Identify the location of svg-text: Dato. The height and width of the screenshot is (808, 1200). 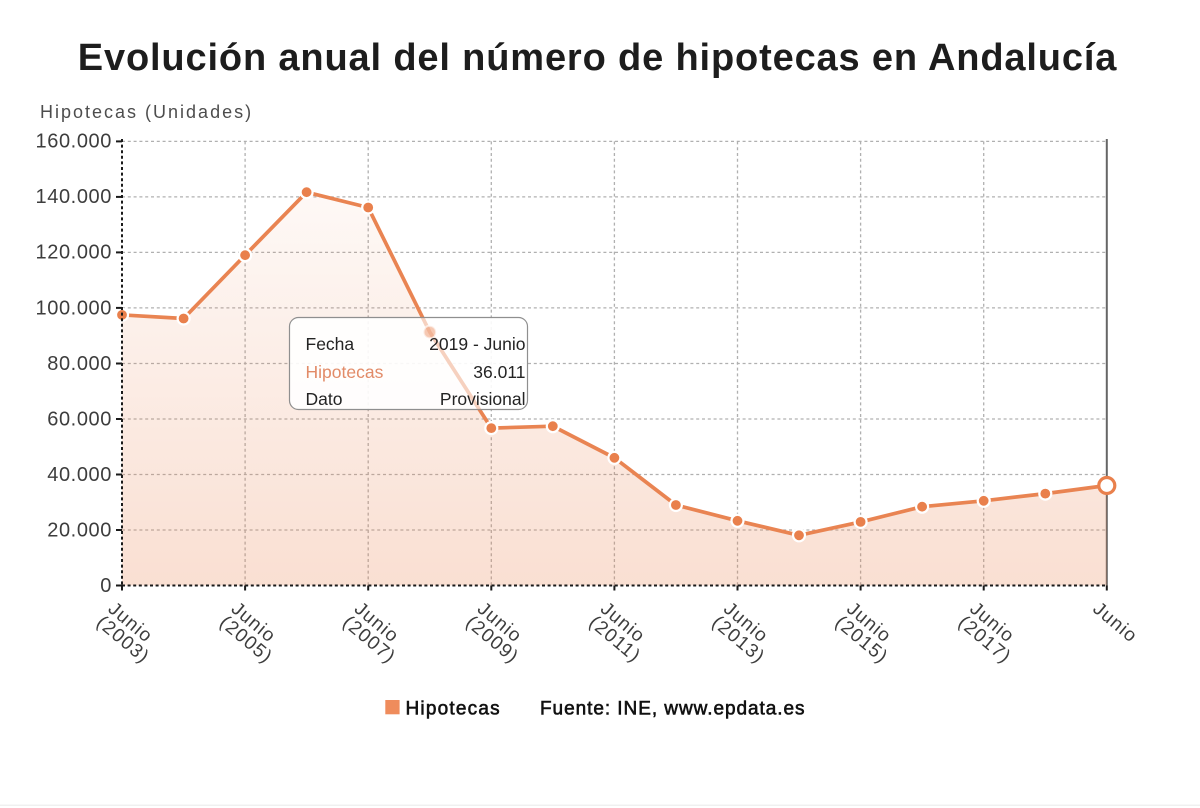
(324, 399).